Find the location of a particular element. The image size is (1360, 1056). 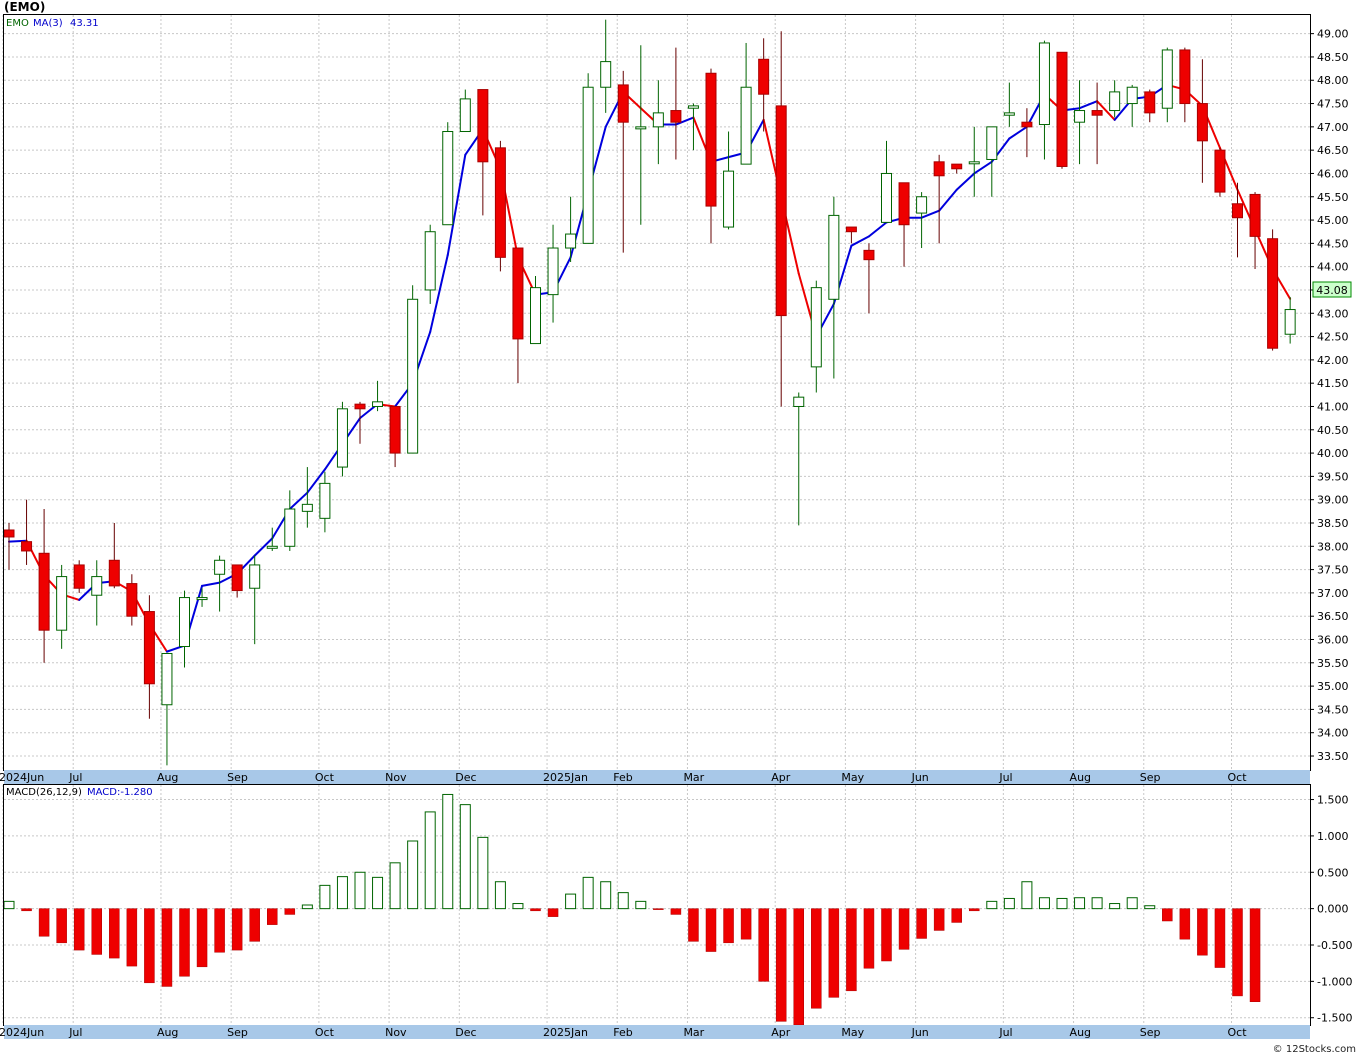

price-y-tick-label: 38.50 is located at coordinates (1333, 523).